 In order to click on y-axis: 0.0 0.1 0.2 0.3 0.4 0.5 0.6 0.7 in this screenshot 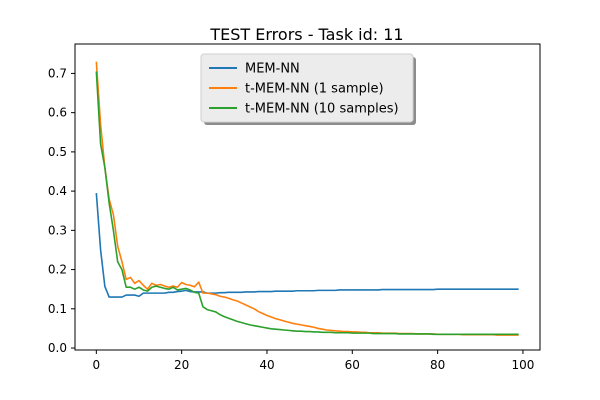, I will do `click(61, 210)`.